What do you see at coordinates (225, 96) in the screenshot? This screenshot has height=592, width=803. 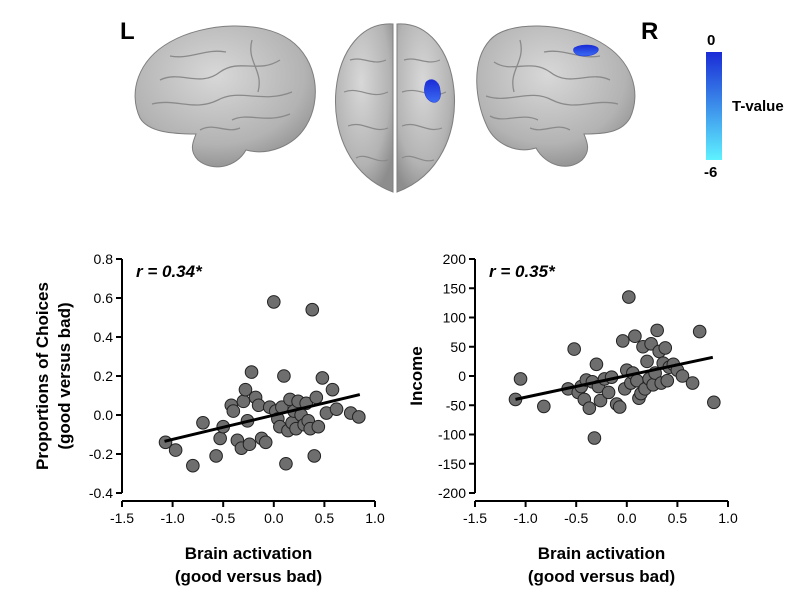 I see `left-lateral-brain` at bounding box center [225, 96].